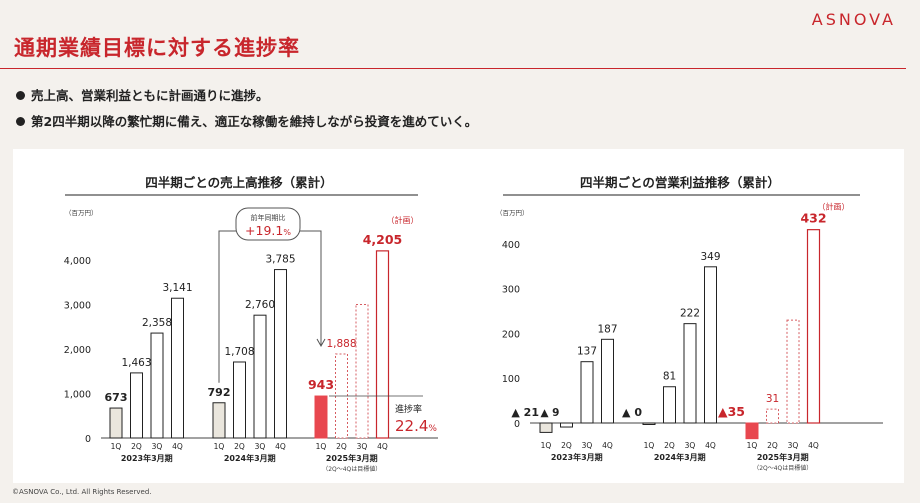 This screenshot has width=920, height=503. I want to click on bullet-text: 第2四半期以降の繁忙期に備え、適正な稼働を維持しながら投資を進めていく。, so click(254, 121).